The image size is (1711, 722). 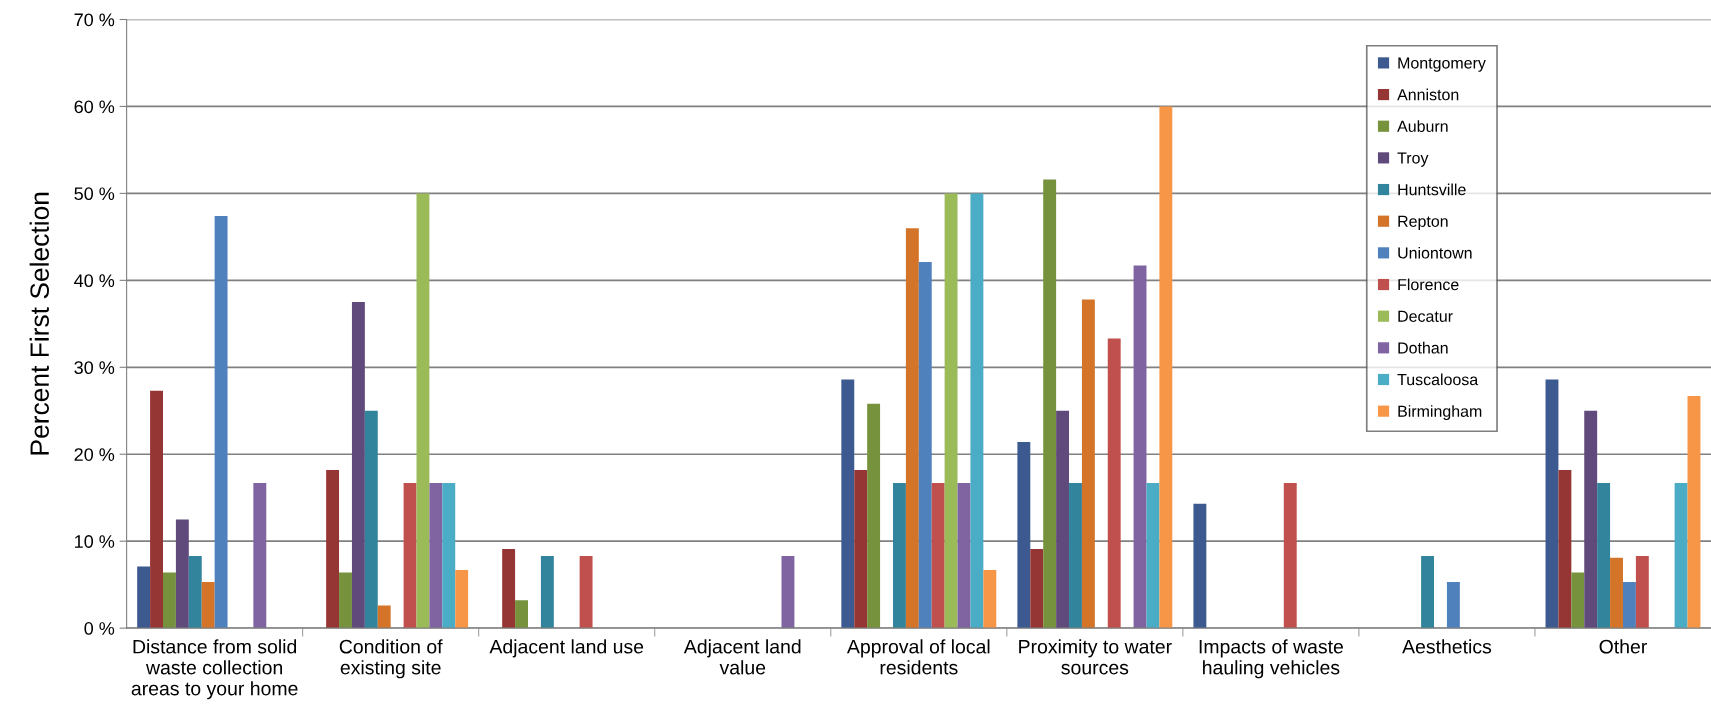 I want to click on x-tick-label: Aesthetics, so click(x=1447, y=646).